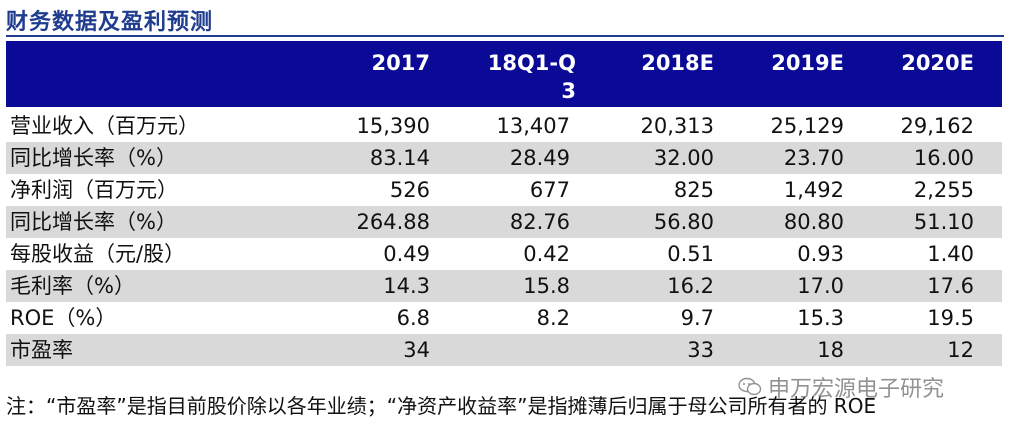  What do you see at coordinates (531, 77) in the screenshot?
I see `column-header-18q1-q3: 18Q1-Q 3` at bounding box center [531, 77].